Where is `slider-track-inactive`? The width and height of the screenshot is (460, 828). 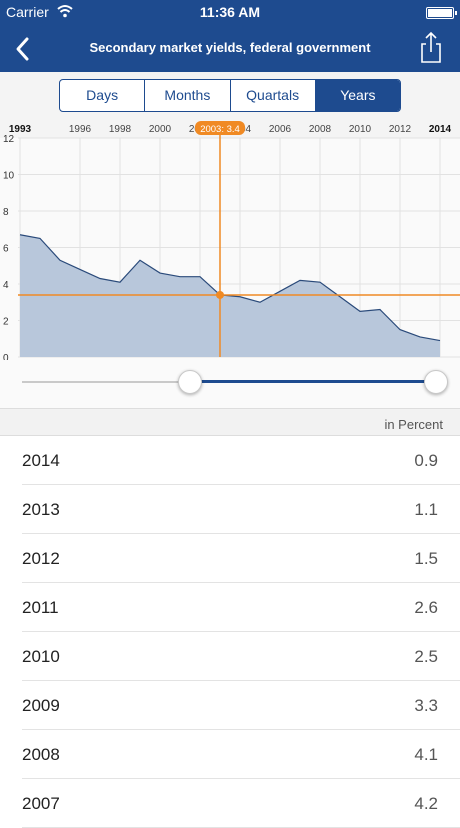 slider-track-inactive is located at coordinates (106, 382).